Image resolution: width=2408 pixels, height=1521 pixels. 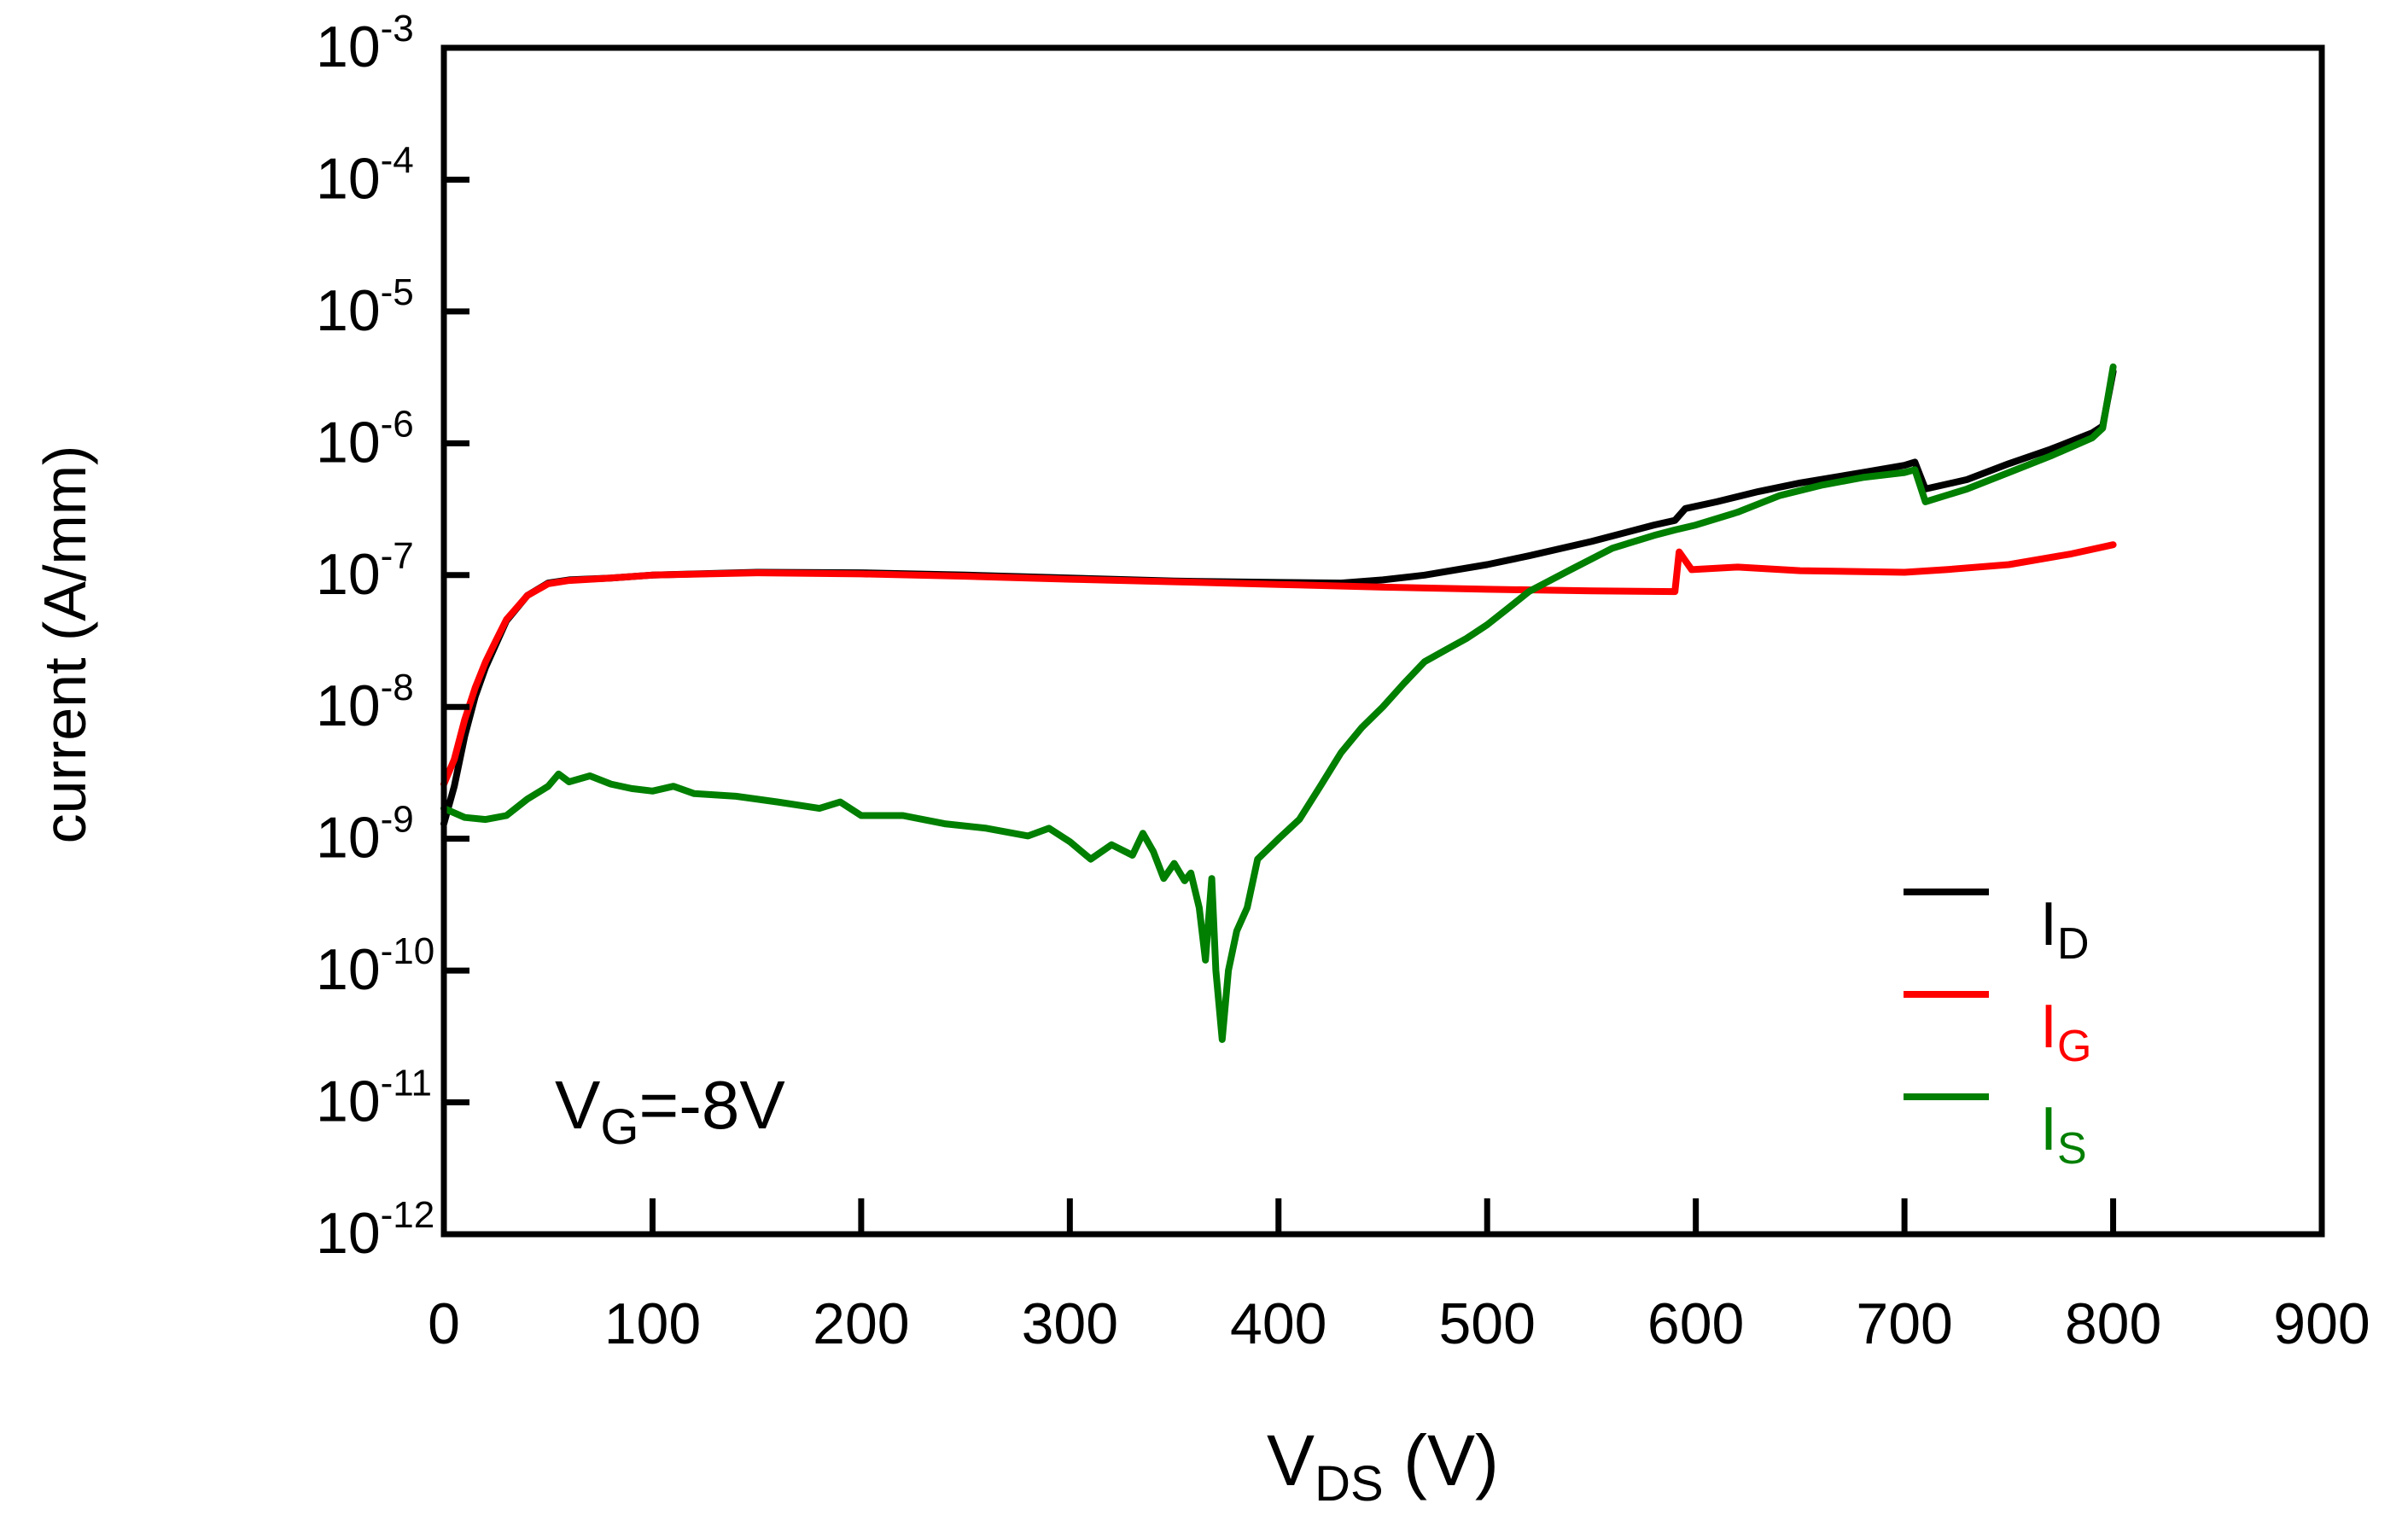 I want to click on x-axis-title-rest: (V), so click(x=1441, y=1460).